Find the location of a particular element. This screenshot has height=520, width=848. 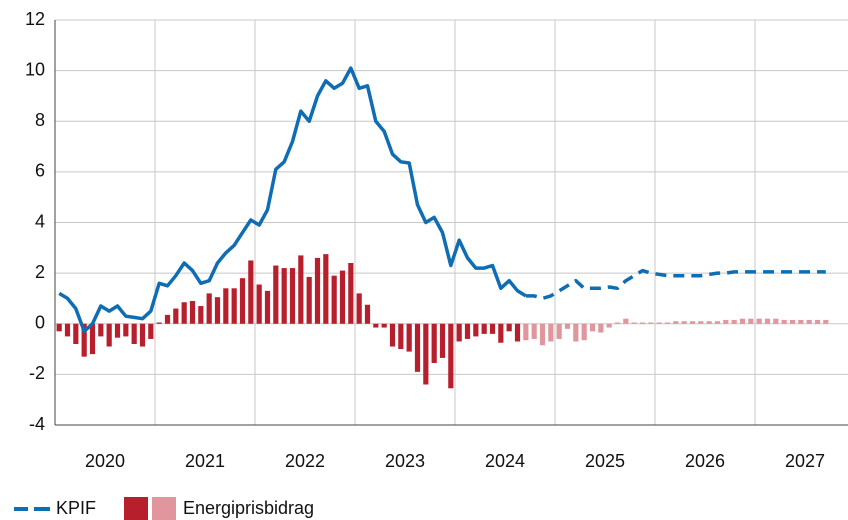

x-tick-label: 2026 is located at coordinates (705, 461).